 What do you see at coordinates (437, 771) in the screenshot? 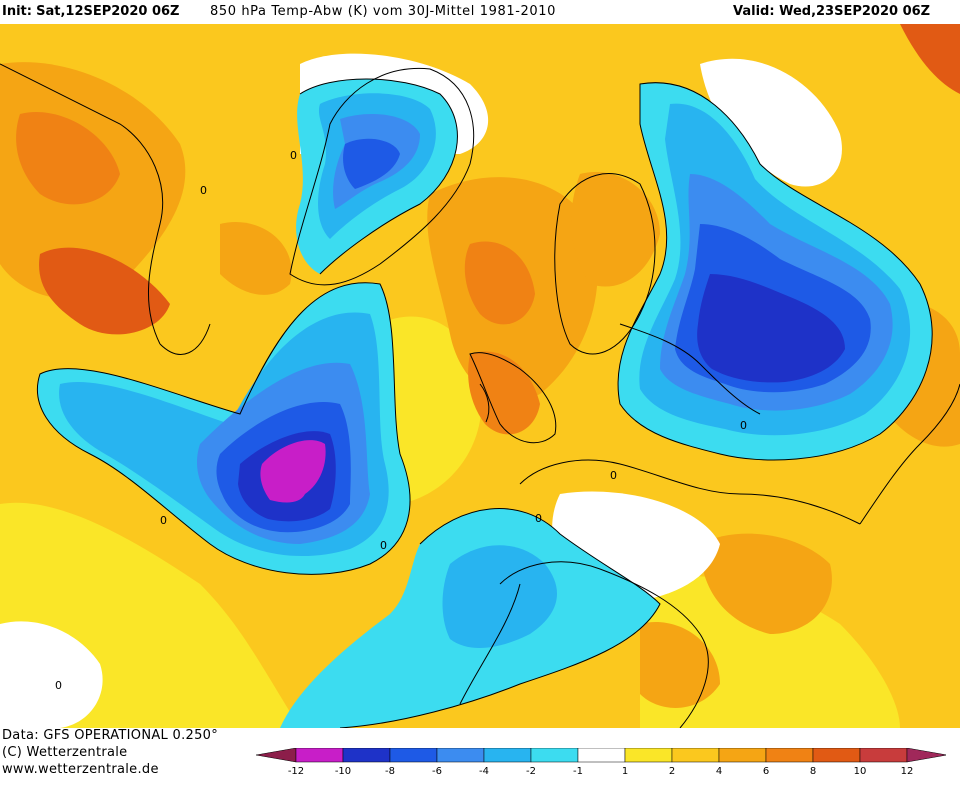
I see `legend-tick-label: -6` at bounding box center [437, 771].